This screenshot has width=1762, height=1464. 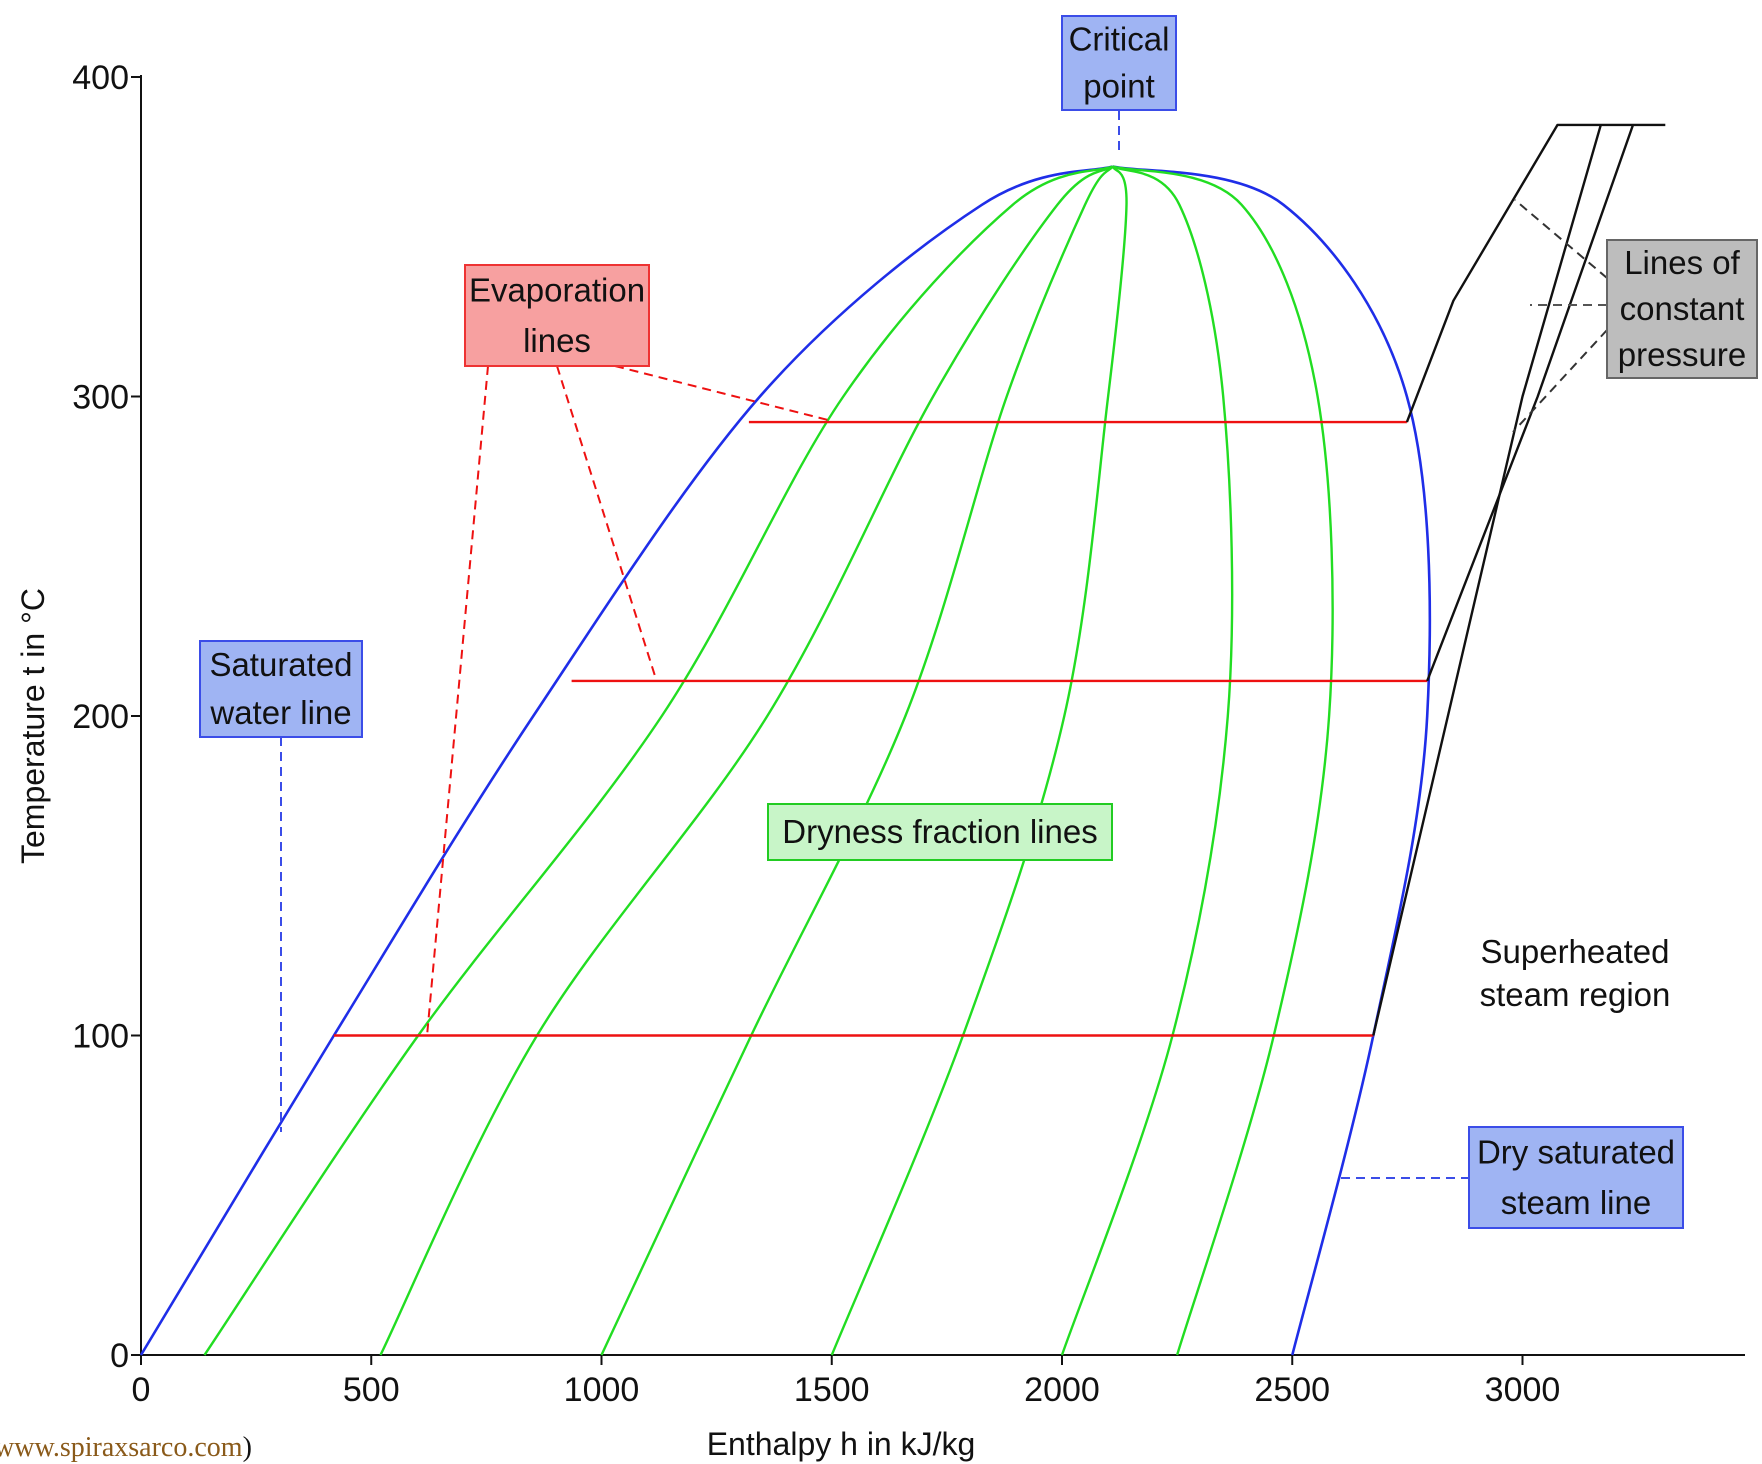 I want to click on critical-point-label-text: point, so click(x=1119, y=86).